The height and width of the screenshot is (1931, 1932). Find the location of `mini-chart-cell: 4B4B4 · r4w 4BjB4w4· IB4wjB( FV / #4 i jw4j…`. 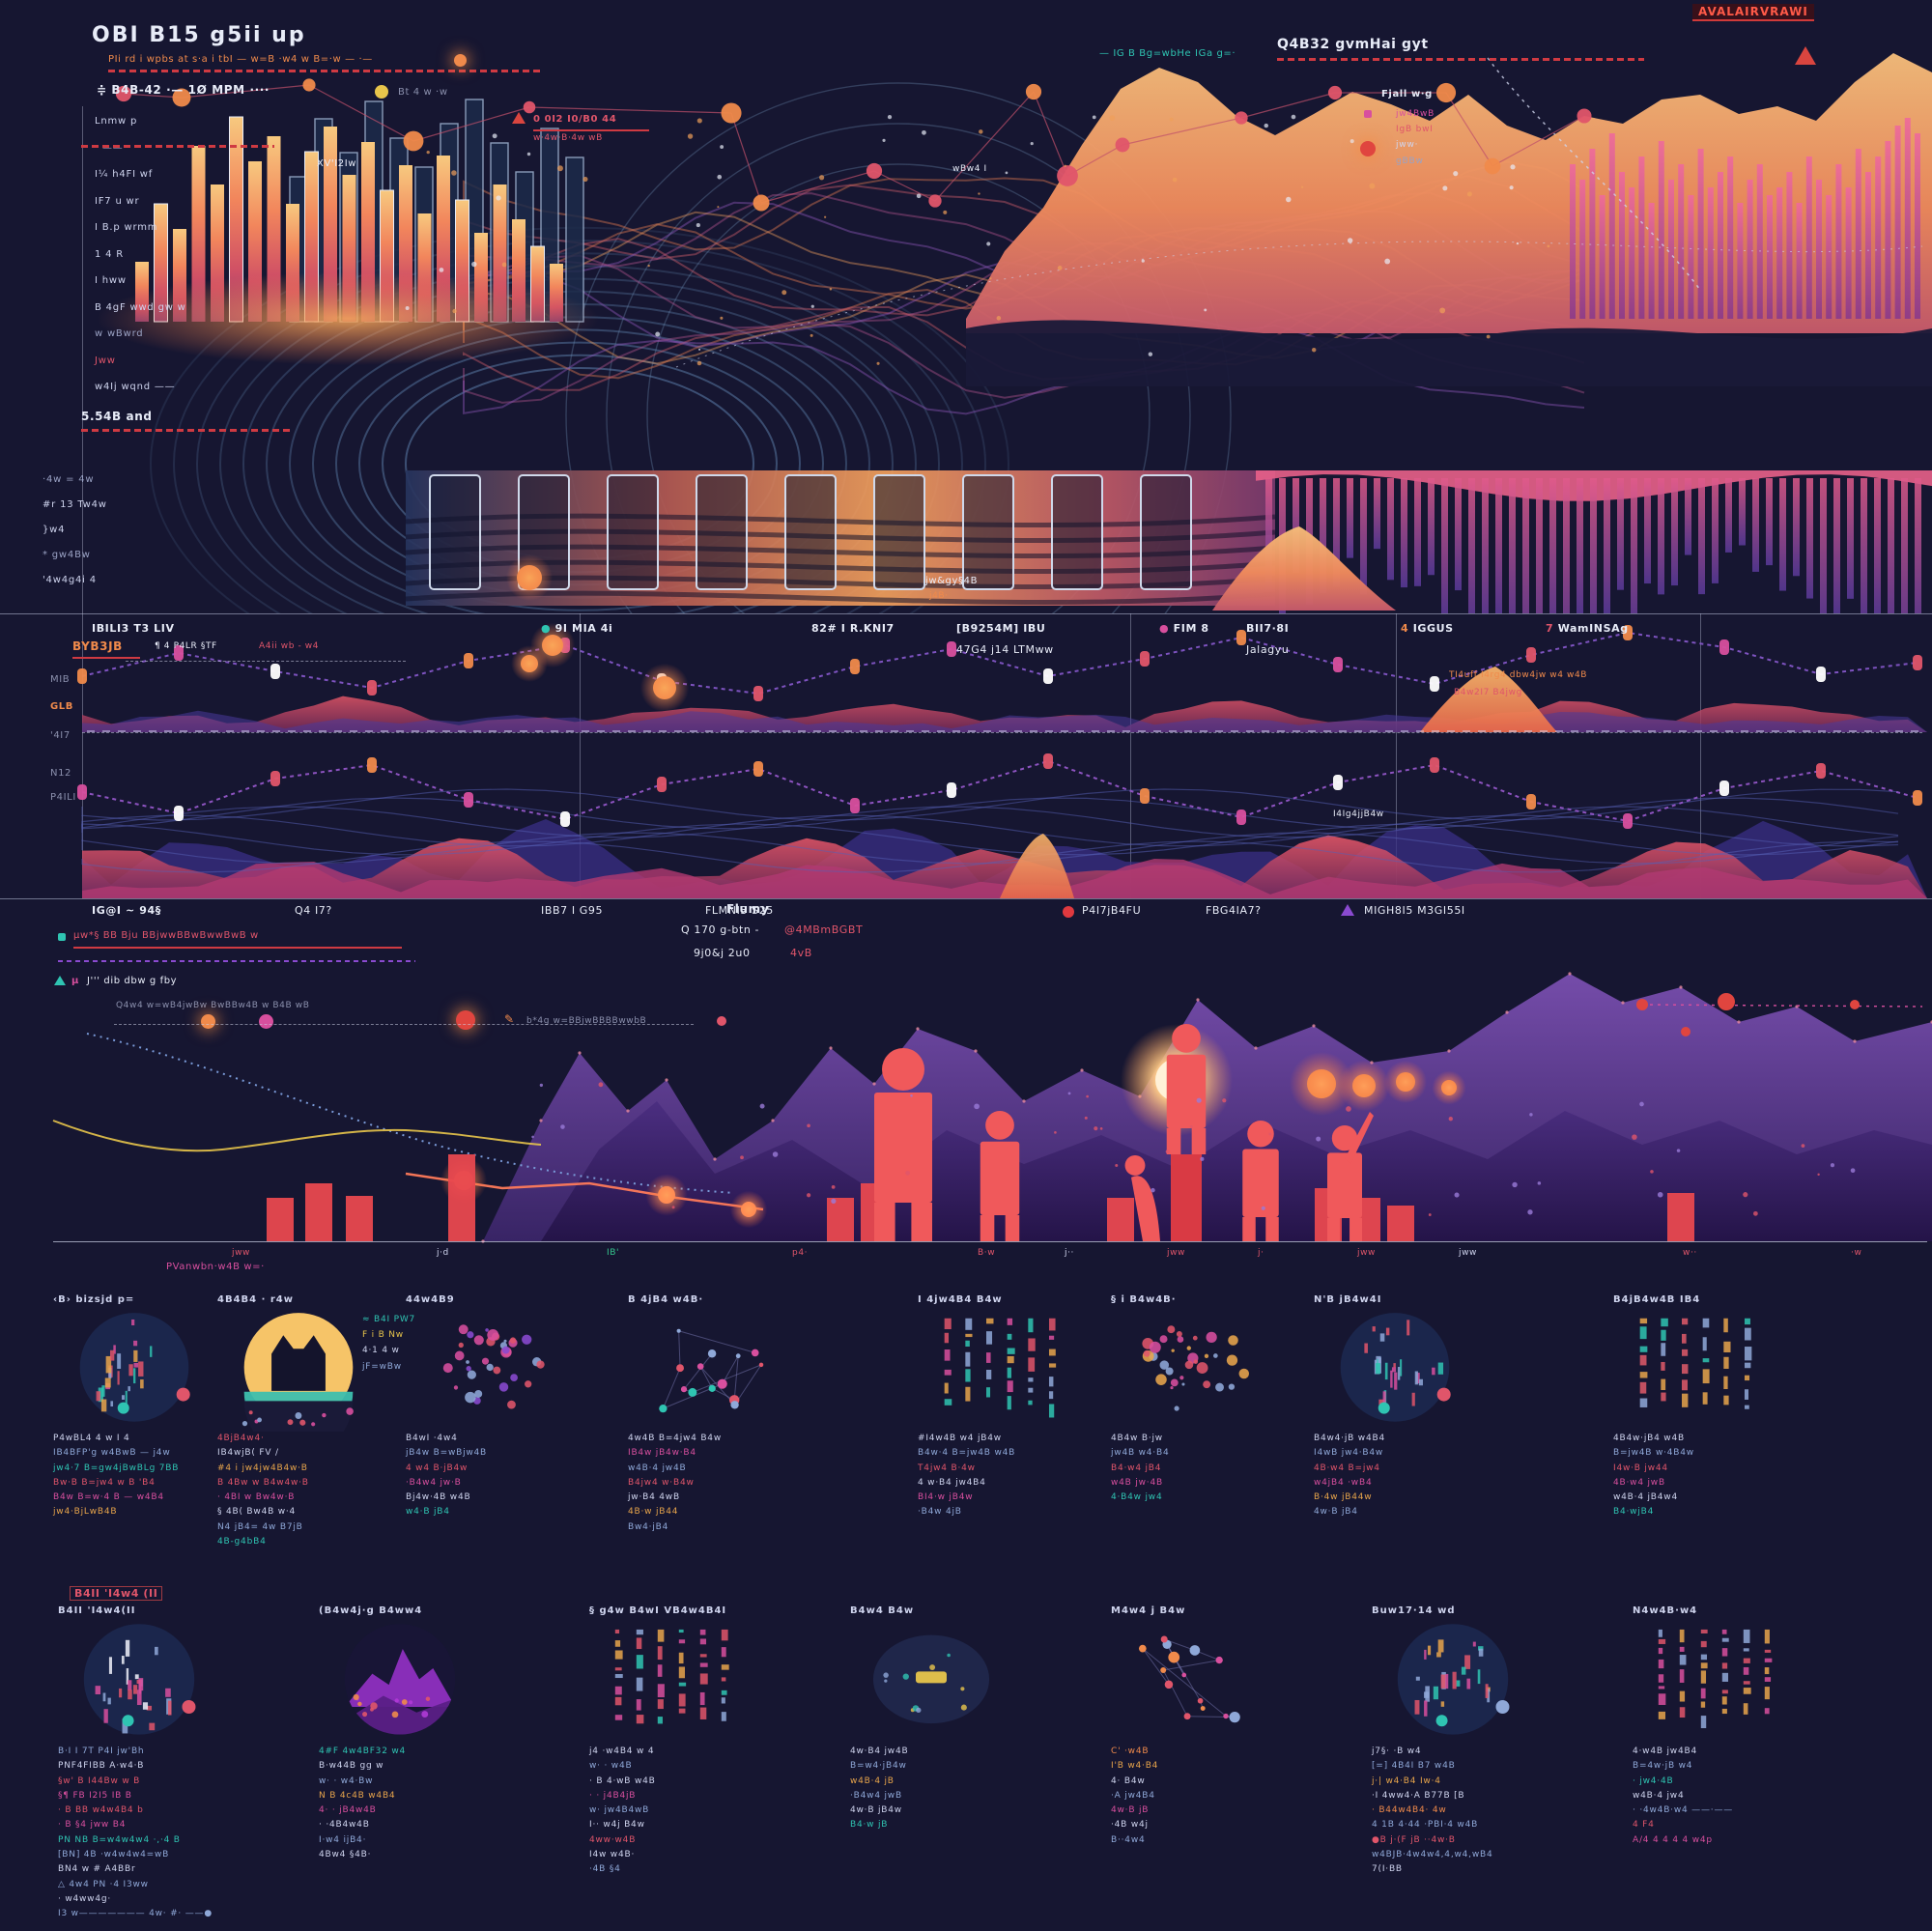

mini-chart-cell: 4B4B4 · r4w 4BjB4w4· IB4wjB( FV / #4 i jw4j… is located at coordinates (338, 1421).